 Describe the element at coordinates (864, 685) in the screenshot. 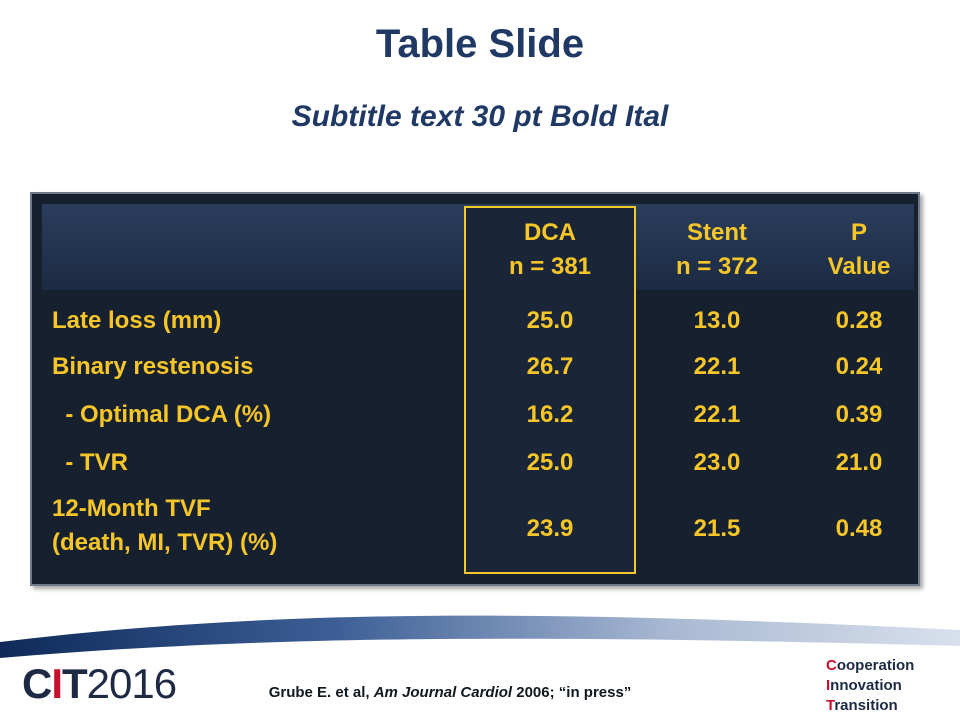

I see `tagline-innovation: Innovation` at that location.